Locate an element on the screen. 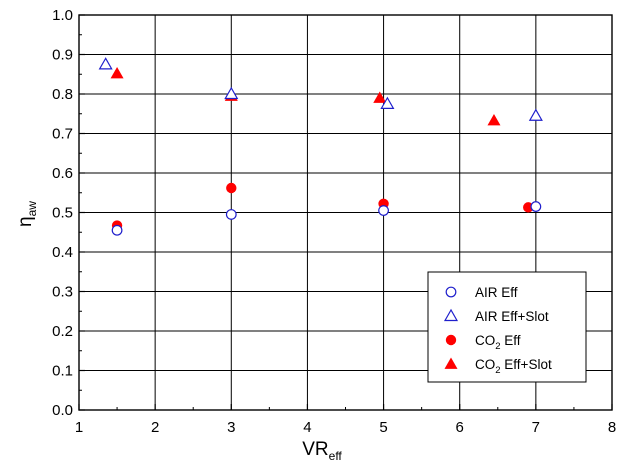 The height and width of the screenshot is (468, 636). x-axis-title: VReff is located at coordinates (322, 451).